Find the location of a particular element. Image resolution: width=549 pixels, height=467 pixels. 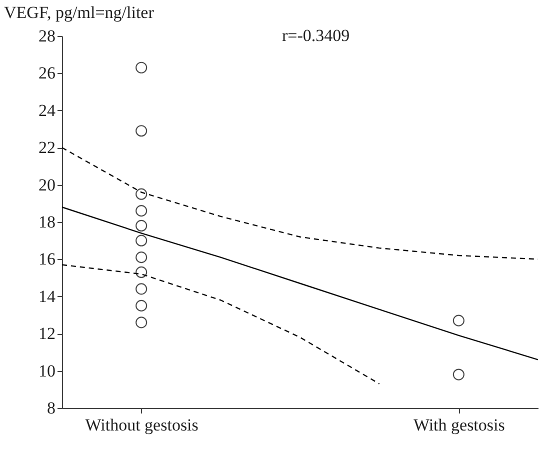

y-tick-label: 8 is located at coordinates (51, 408).